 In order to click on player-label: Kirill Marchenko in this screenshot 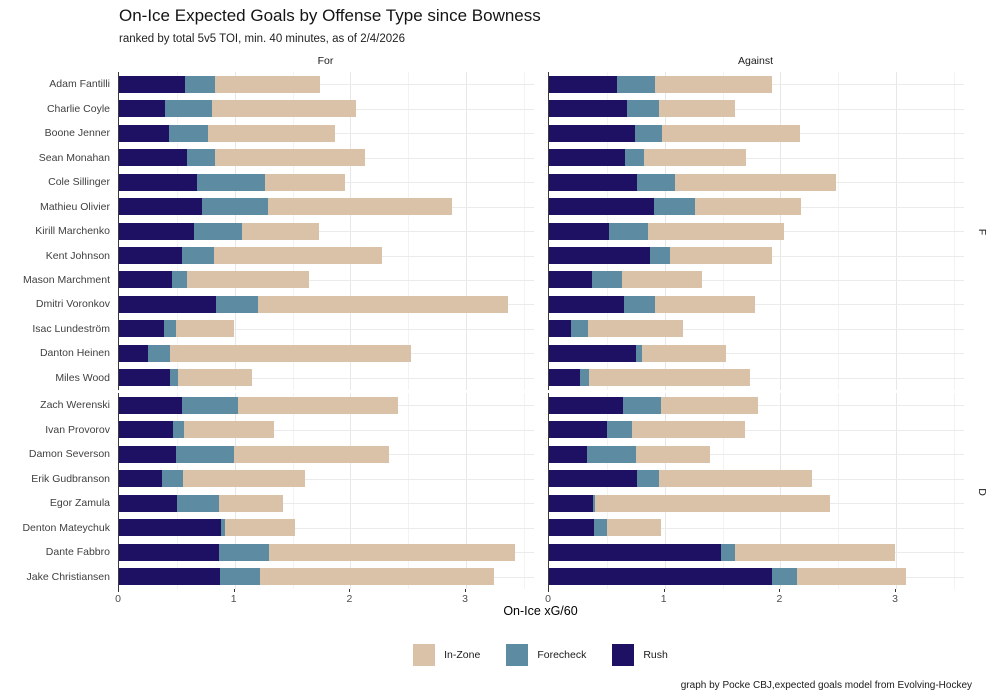, I will do `click(72, 231)`.